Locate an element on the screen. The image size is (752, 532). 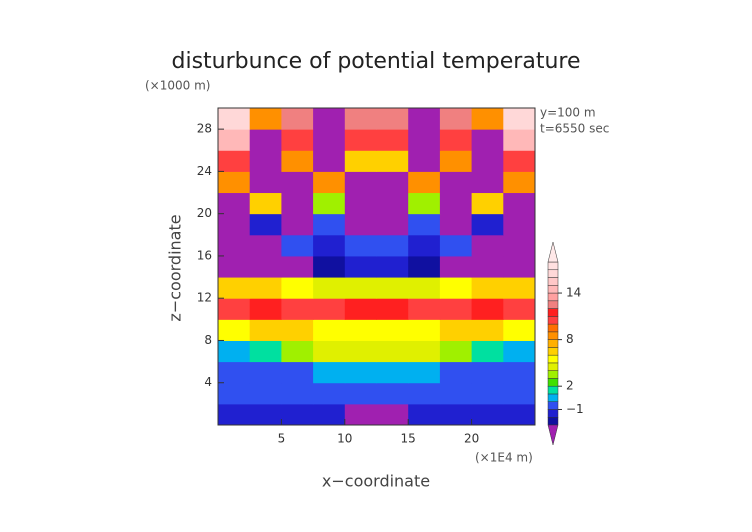
x-tick-label: 10 is located at coordinates (344, 439).